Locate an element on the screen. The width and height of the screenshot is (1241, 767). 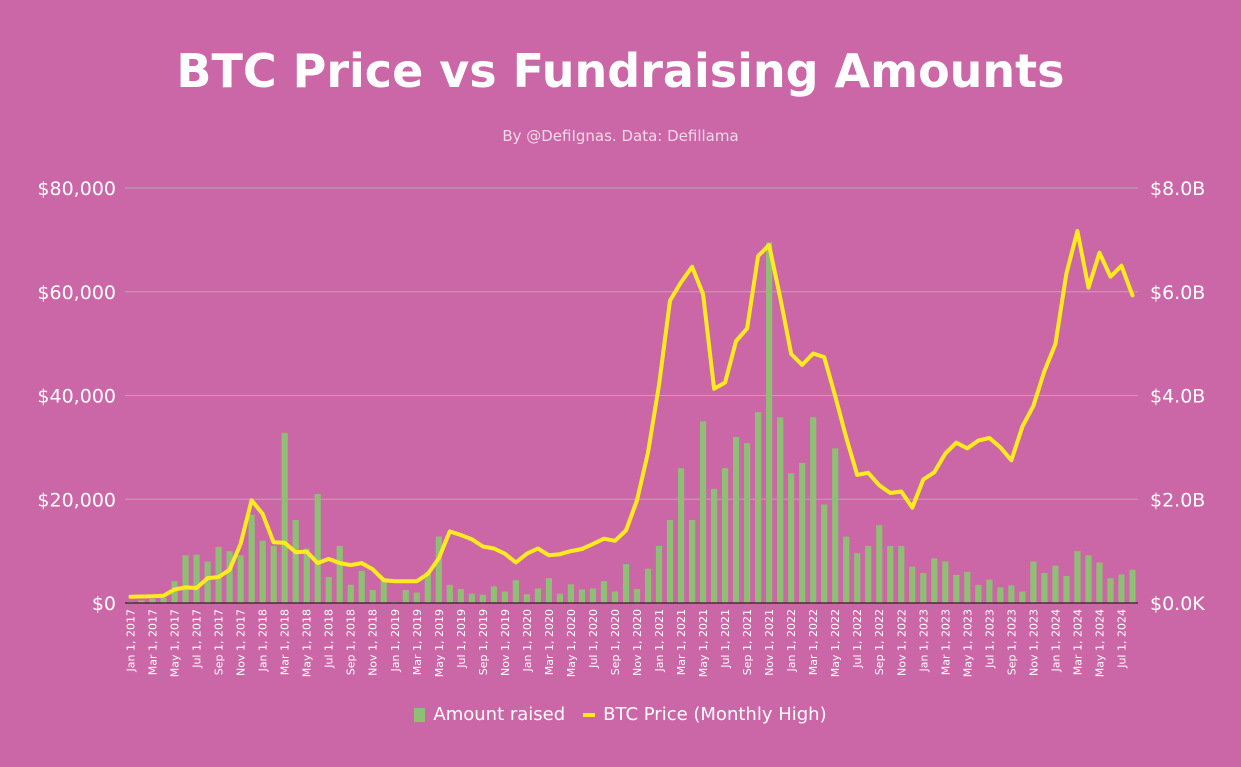
legend-item-btc-price: BTC Price (Monthly High) is located at coordinates (705, 714).